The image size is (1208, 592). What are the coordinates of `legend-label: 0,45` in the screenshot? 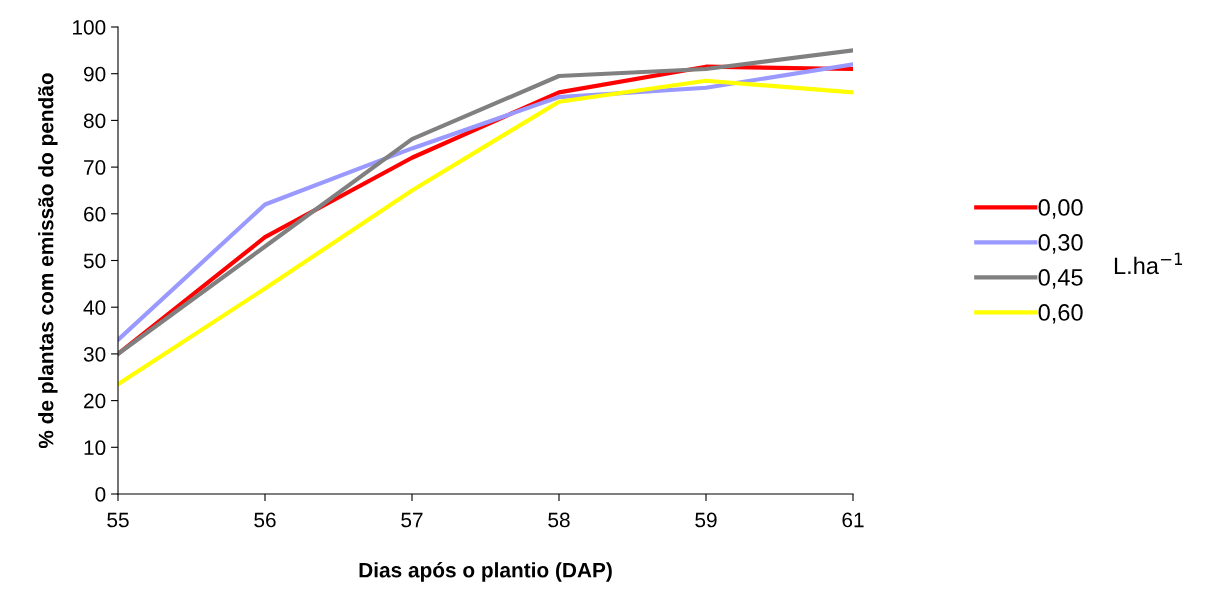 It's located at (1060, 279).